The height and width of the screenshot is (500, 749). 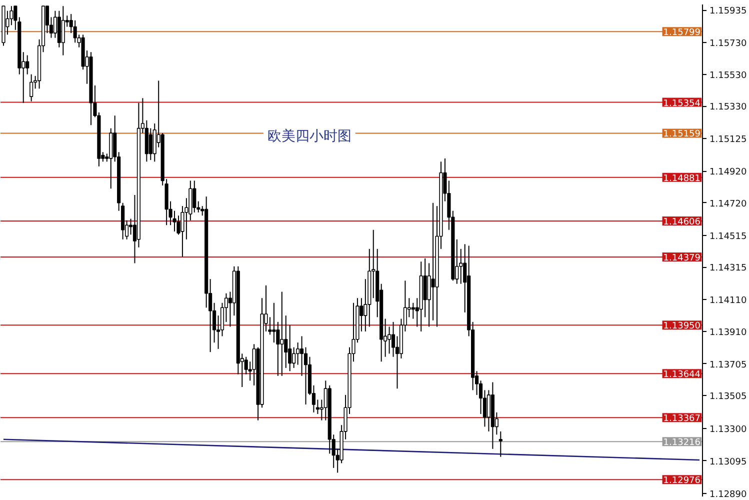 I want to click on ref-line-label: 1.14379, so click(x=682, y=259).